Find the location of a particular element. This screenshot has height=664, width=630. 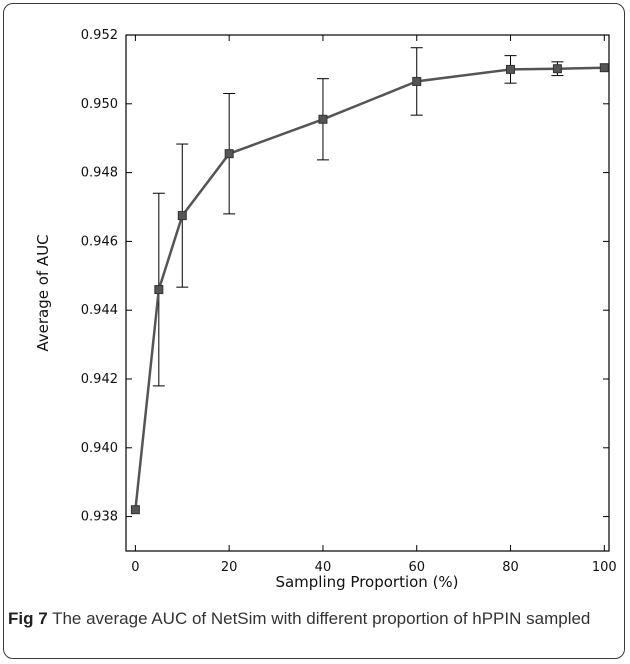

y-tick-label: 0.942 is located at coordinates (99, 379).